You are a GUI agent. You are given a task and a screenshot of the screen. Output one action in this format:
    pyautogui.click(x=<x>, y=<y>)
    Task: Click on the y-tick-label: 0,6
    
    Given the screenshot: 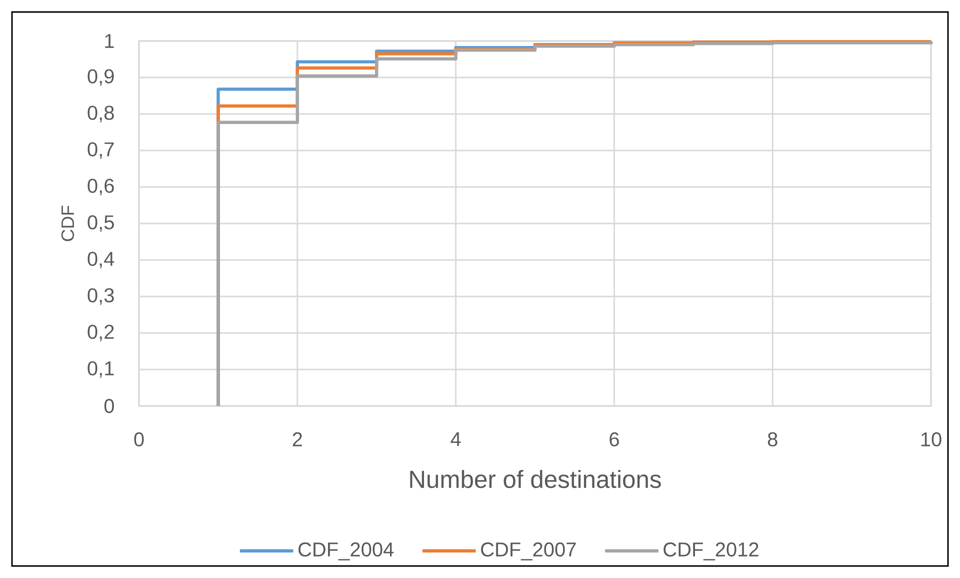 What is the action you would take?
    pyautogui.click(x=101, y=187)
    